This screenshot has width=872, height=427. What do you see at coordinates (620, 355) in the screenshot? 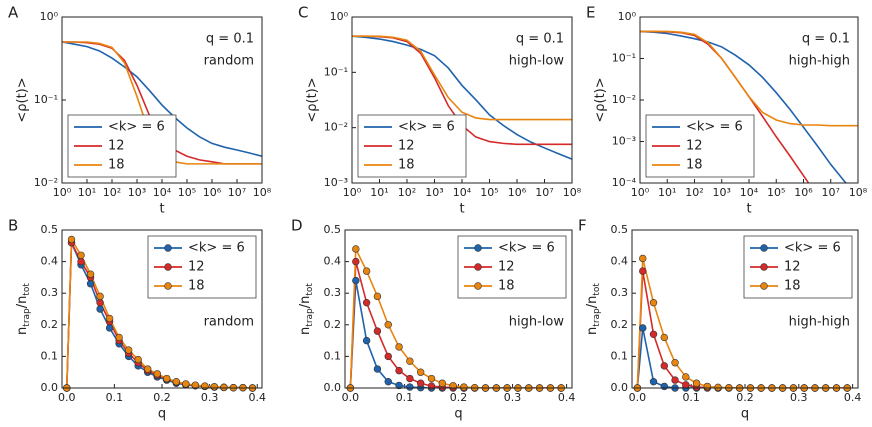
I see `y-tick-label: 0.1` at bounding box center [620, 355].